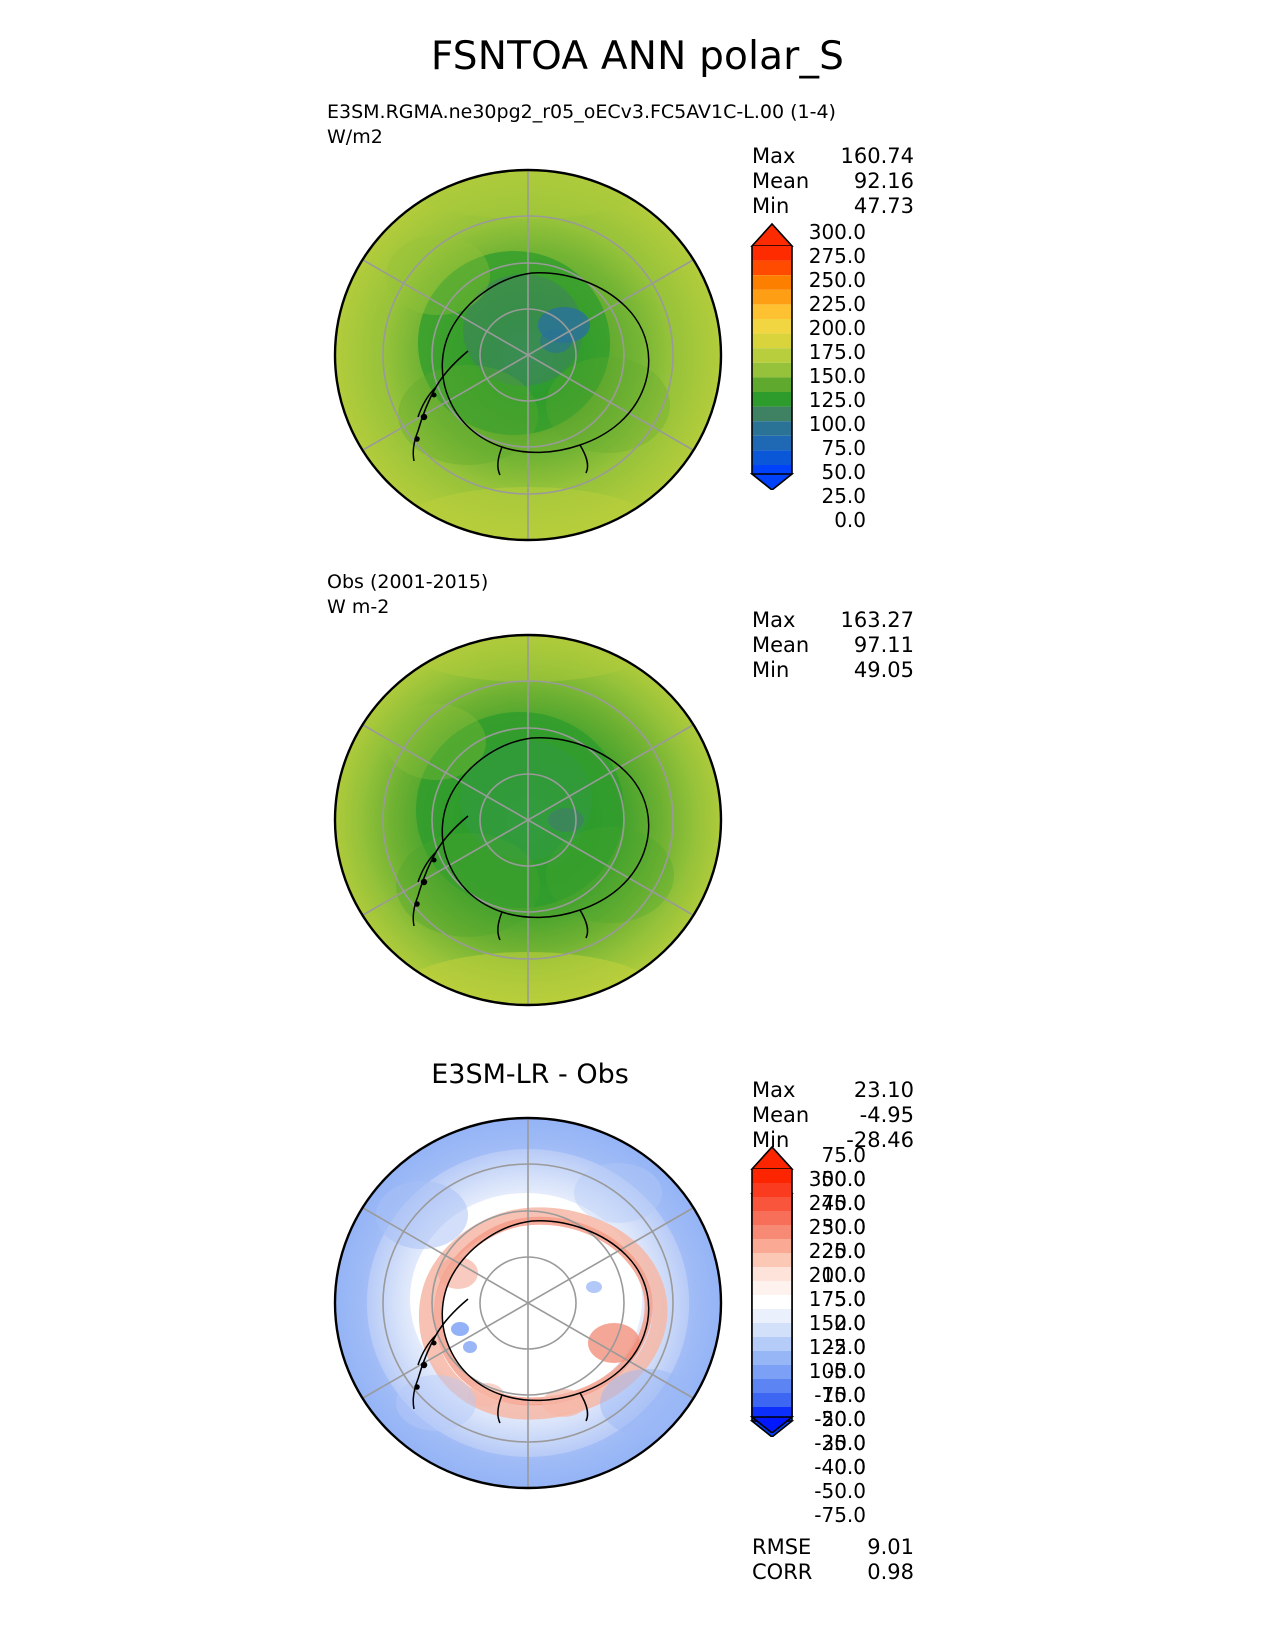  I want to click on map-obs-boundary, so click(528, 820).